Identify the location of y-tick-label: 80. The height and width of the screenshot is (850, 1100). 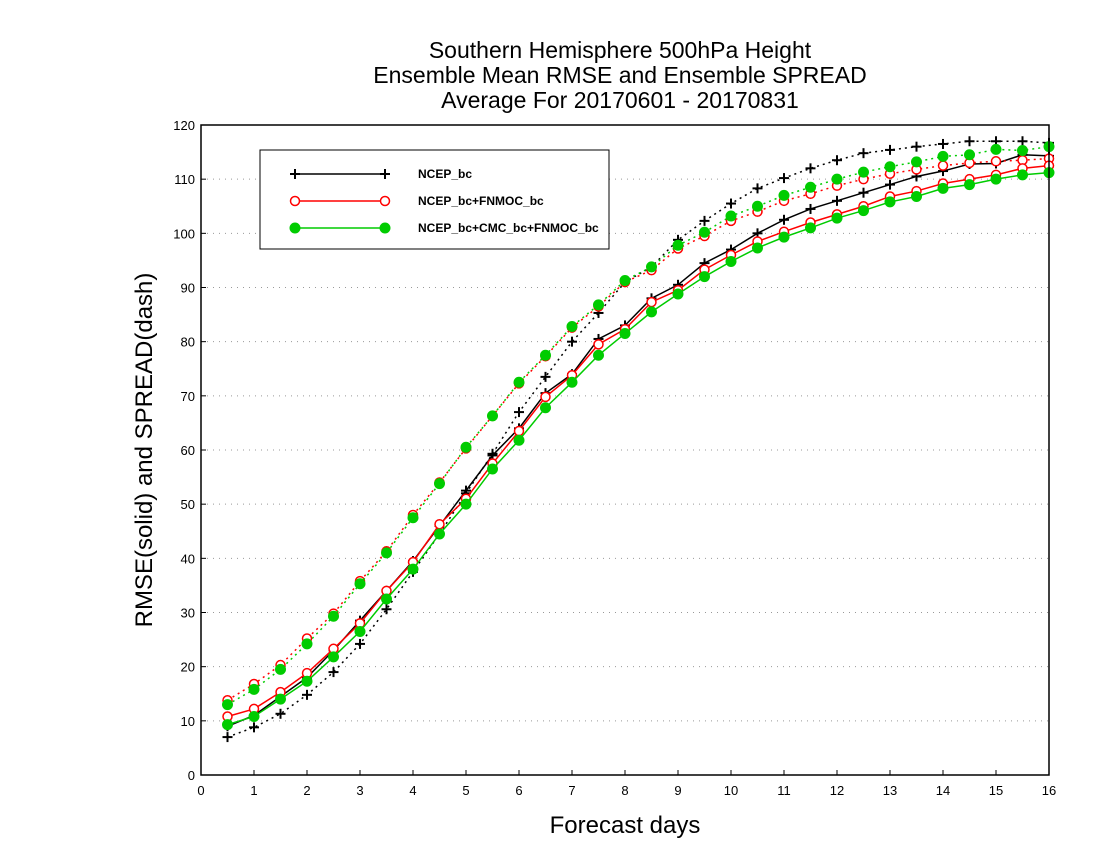
(188, 342).